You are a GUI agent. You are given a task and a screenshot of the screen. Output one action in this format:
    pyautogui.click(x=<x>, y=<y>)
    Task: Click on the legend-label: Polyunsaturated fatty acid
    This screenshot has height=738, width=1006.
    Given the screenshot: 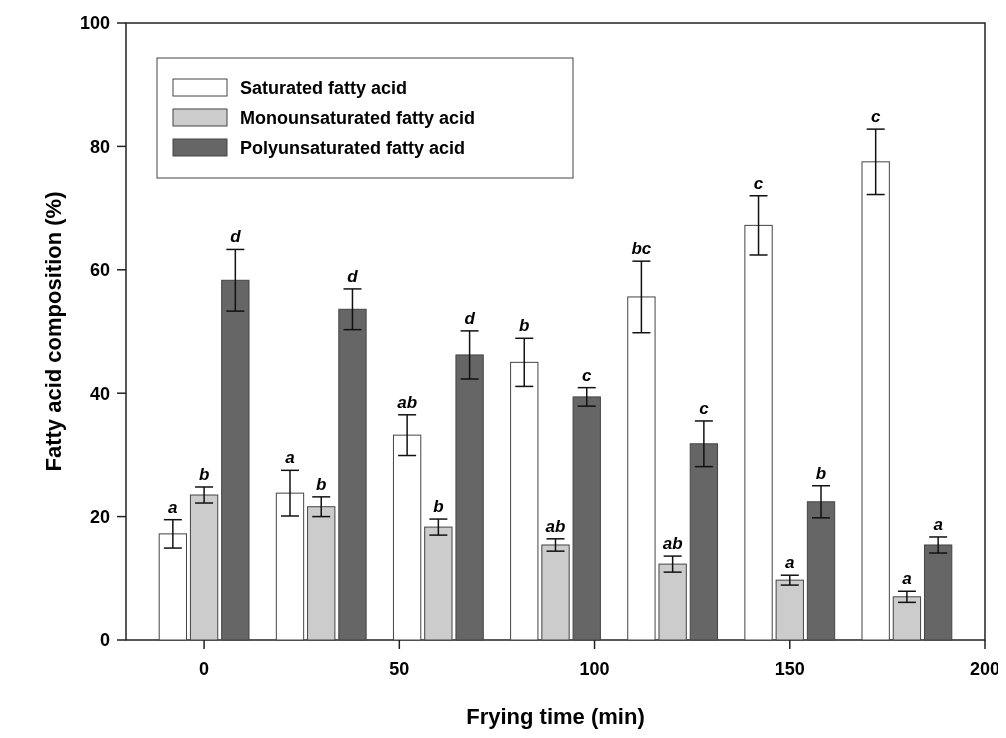 What is the action you would take?
    pyautogui.click(x=353, y=148)
    